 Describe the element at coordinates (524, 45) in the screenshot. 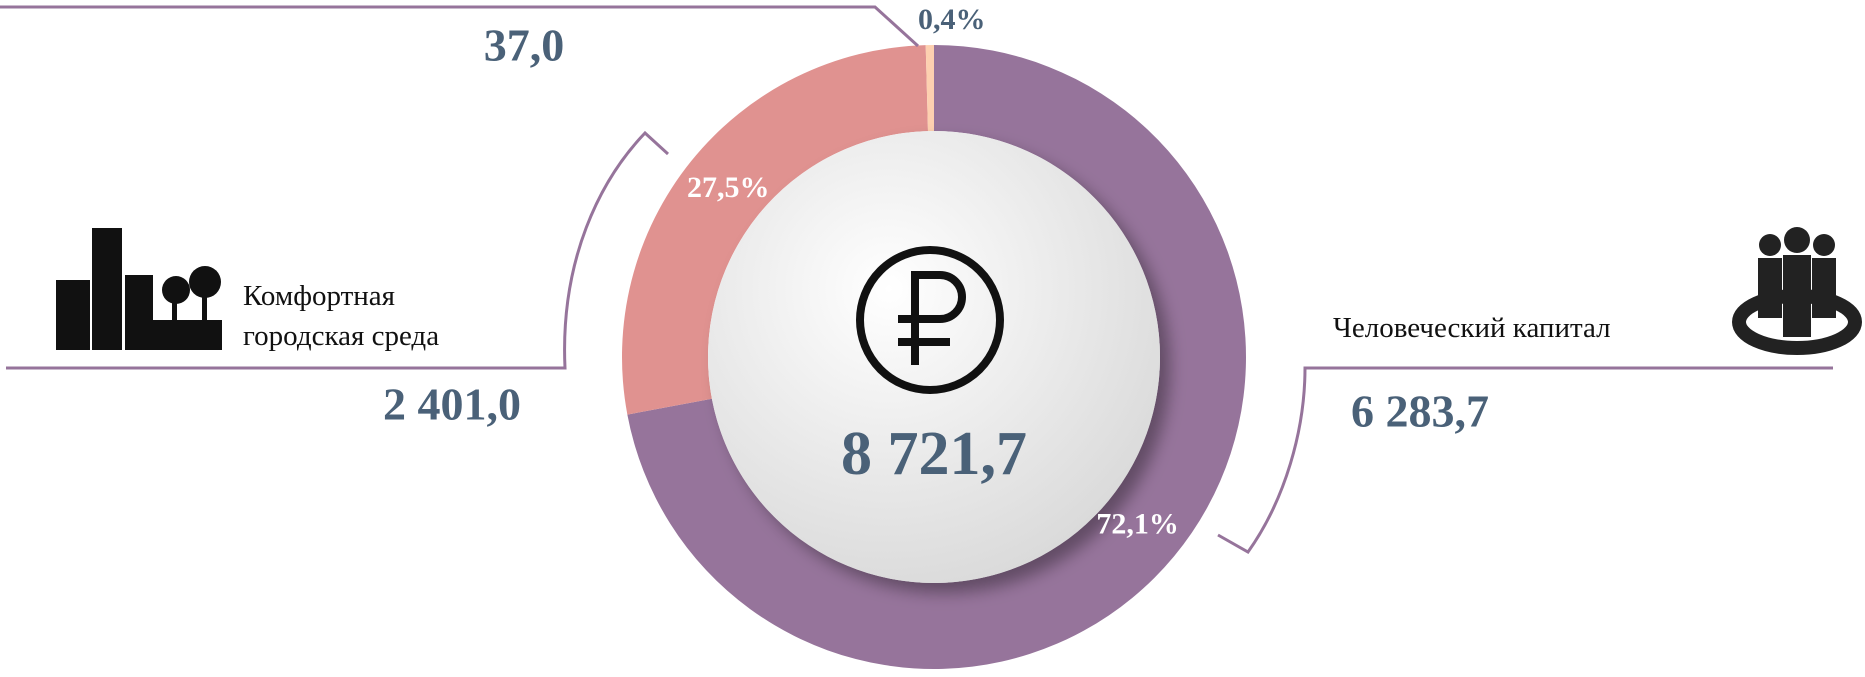

I see `value-label: 37,0` at that location.